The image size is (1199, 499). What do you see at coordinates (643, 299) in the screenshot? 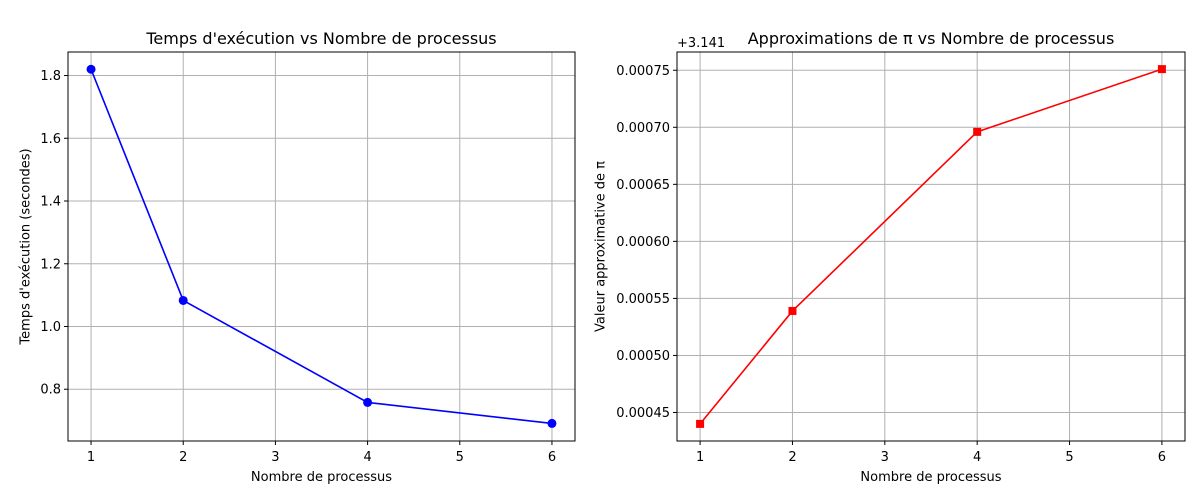
I see `y-tick-label: 0.00055` at bounding box center [643, 299].